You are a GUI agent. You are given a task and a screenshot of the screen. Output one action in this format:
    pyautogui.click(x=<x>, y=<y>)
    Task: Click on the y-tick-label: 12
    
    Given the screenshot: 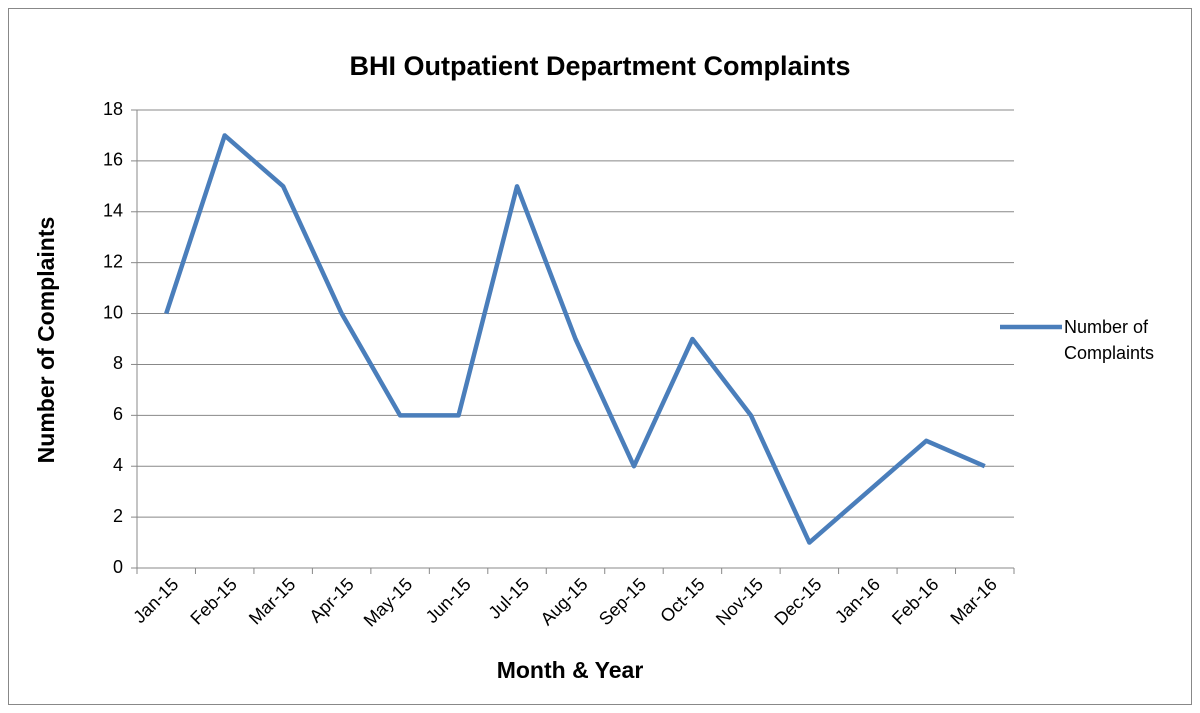 What is the action you would take?
    pyautogui.click(x=113, y=261)
    